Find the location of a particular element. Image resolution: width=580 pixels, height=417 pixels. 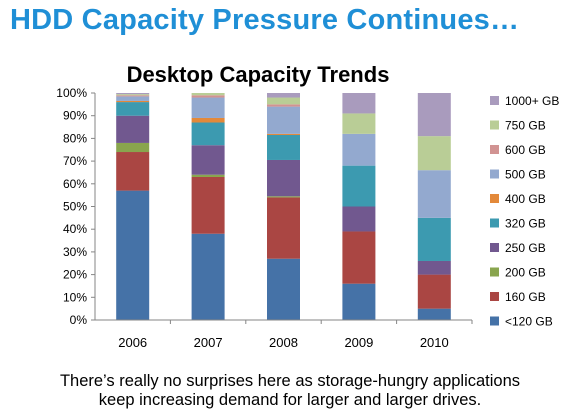

x-axis: 2006 2007 2008 2009 2010 is located at coordinates (284, 334).